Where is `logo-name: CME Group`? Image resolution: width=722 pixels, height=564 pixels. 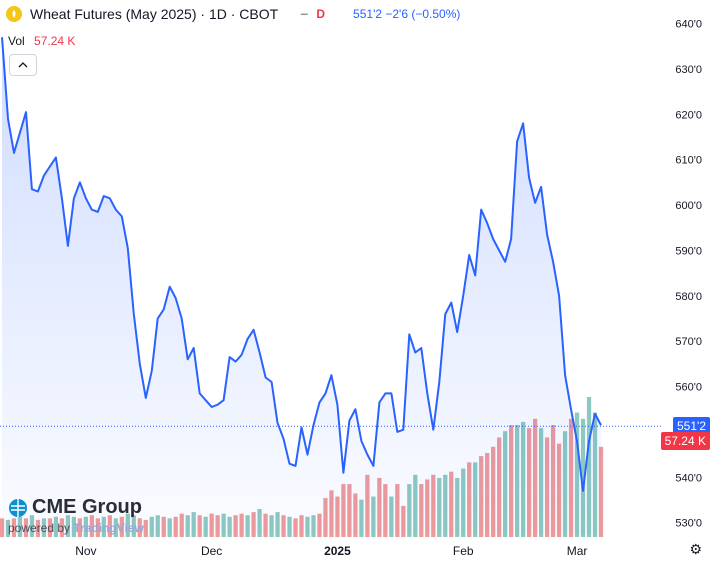 logo-name: CME Group is located at coordinates (87, 507).